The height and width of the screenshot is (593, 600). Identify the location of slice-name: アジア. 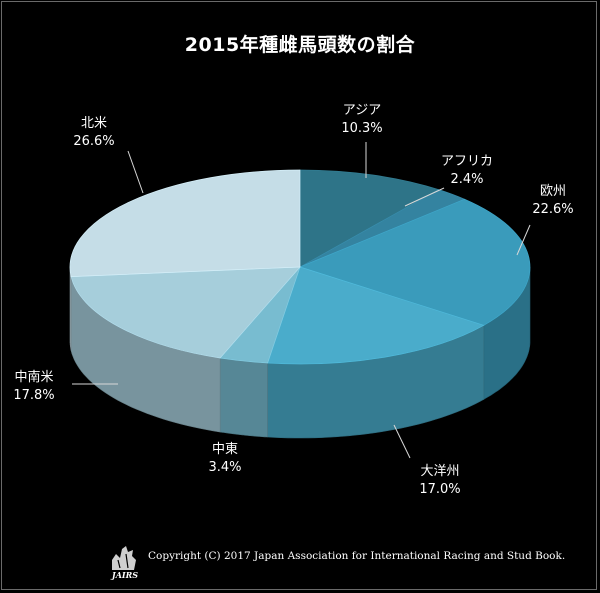
(362, 110).